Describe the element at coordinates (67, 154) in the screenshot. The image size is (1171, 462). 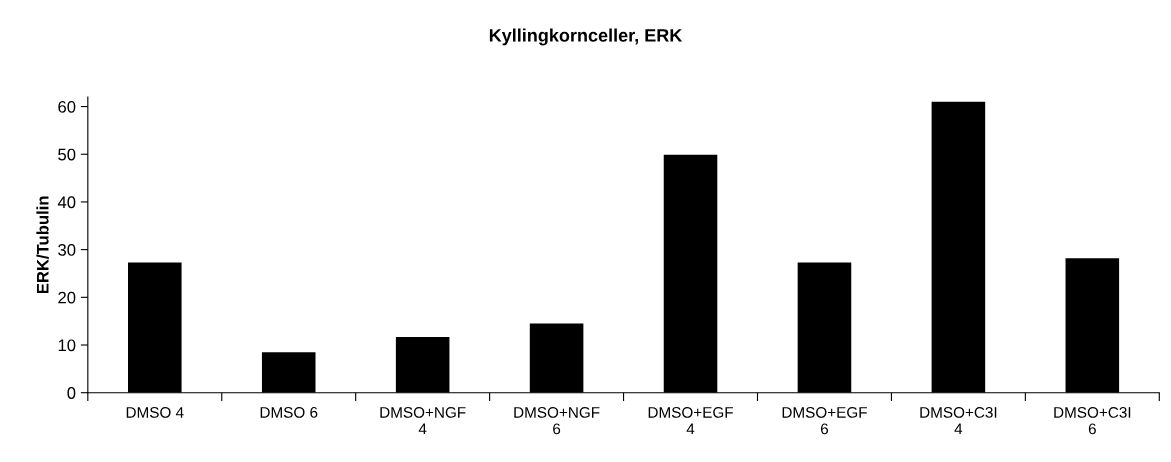
I see `y-tick-label: 50` at that location.